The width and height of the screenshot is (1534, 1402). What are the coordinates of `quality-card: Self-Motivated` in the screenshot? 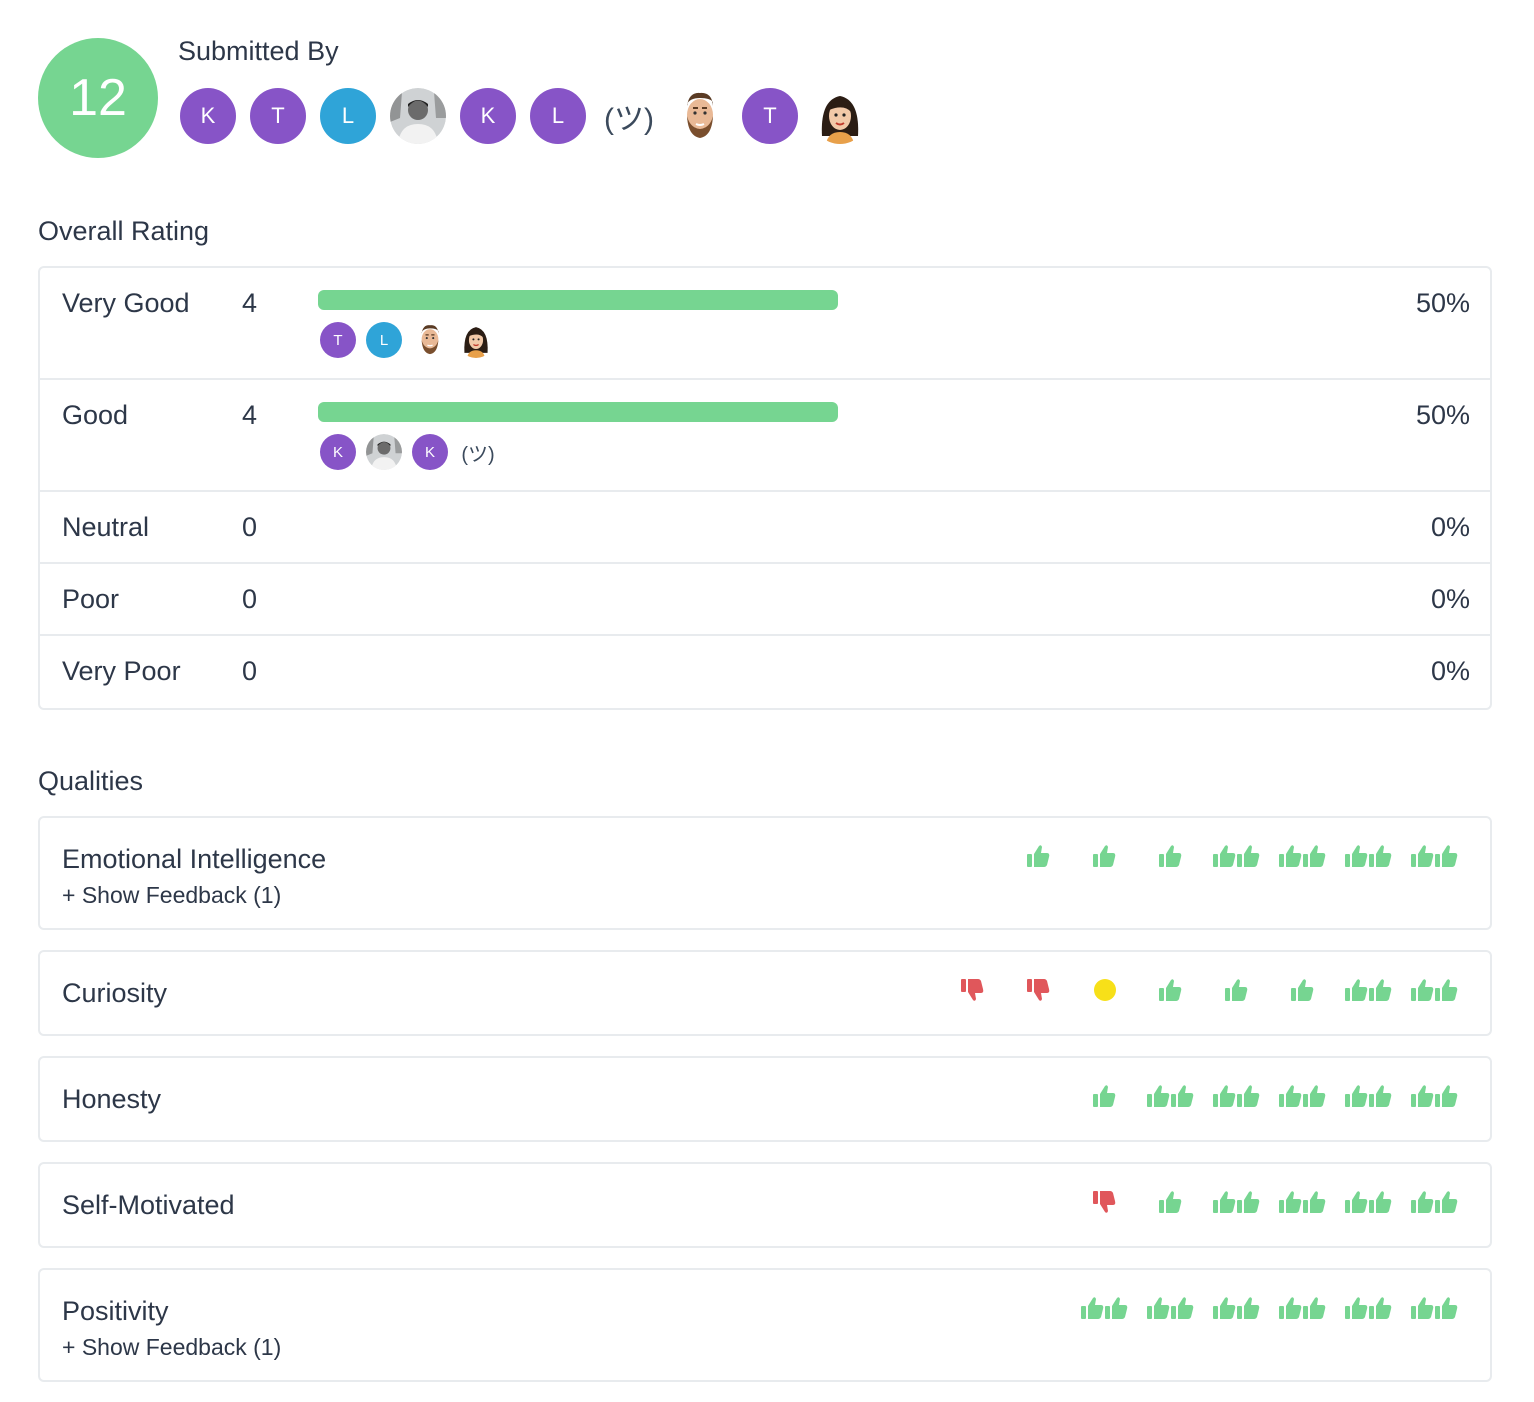 It's located at (765, 1205).